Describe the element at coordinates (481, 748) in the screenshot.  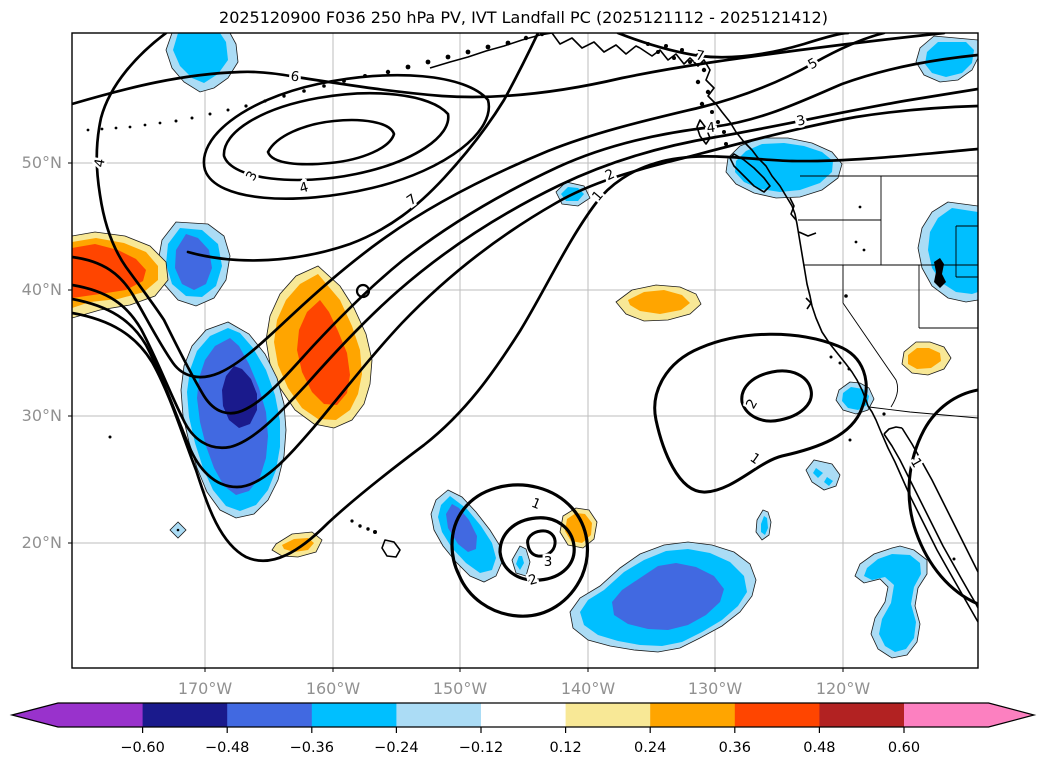
I see `colorbar-tick-label: −0.12` at that location.